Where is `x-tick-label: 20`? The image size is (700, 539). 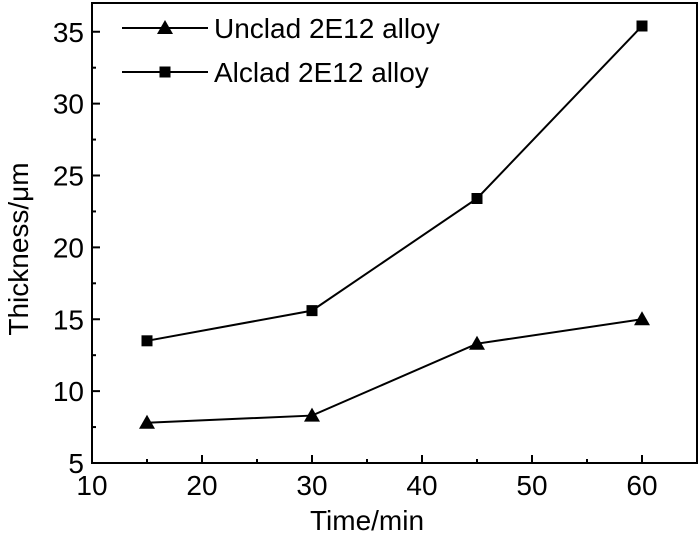 x-tick-label: 20 is located at coordinates (201, 485).